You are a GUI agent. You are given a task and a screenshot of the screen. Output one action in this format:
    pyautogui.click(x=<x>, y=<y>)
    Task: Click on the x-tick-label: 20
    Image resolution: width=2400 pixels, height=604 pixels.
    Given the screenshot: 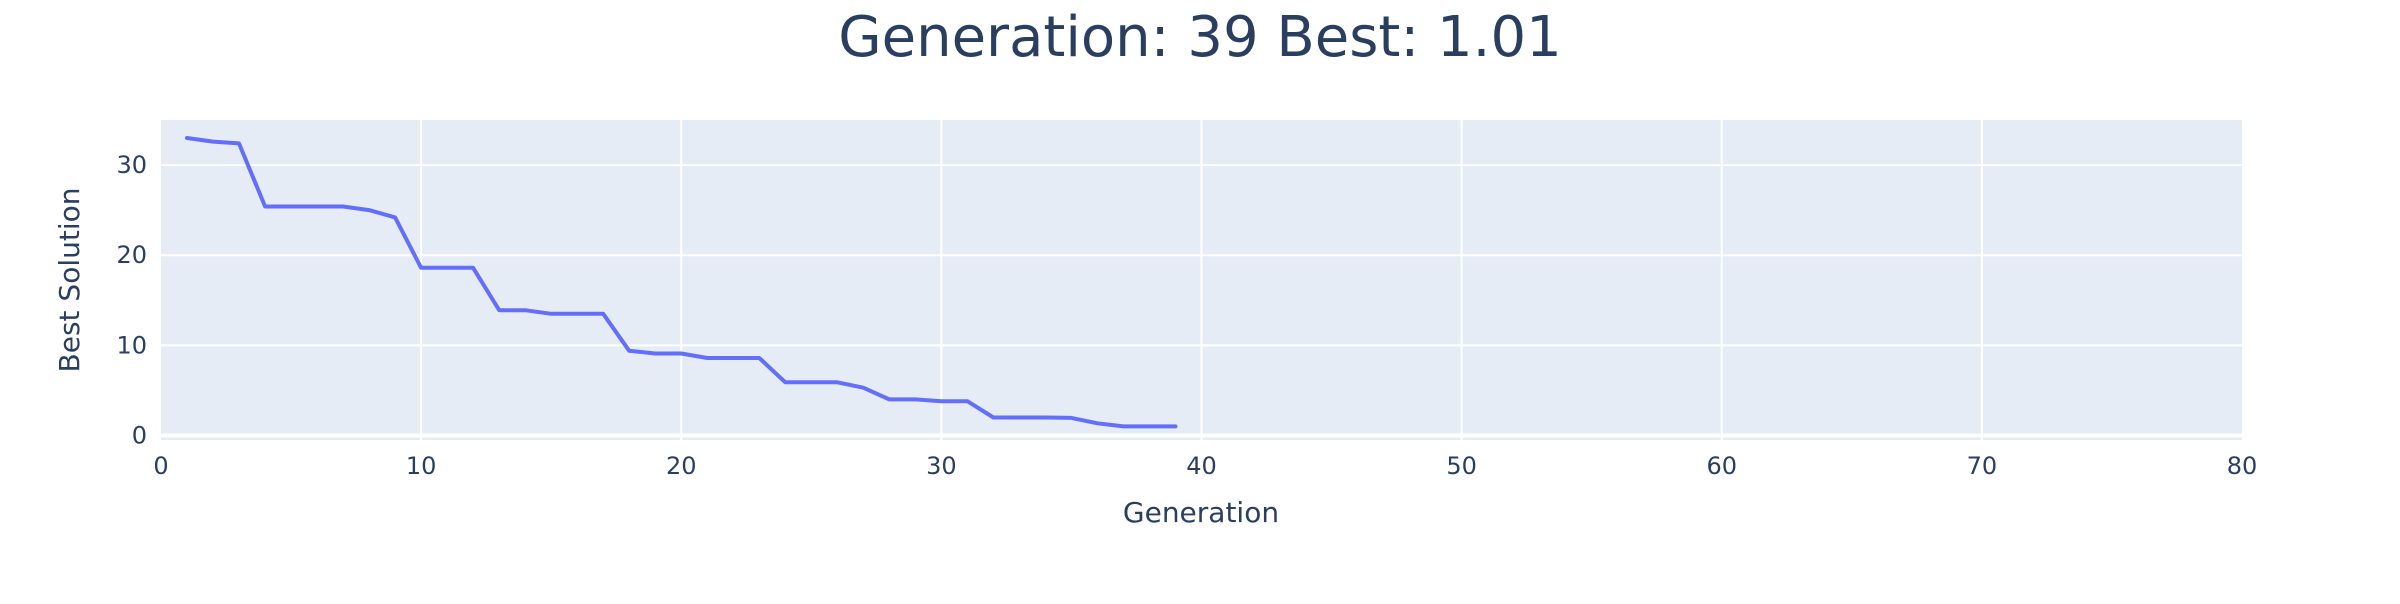 What is the action you would take?
    pyautogui.click(x=681, y=466)
    